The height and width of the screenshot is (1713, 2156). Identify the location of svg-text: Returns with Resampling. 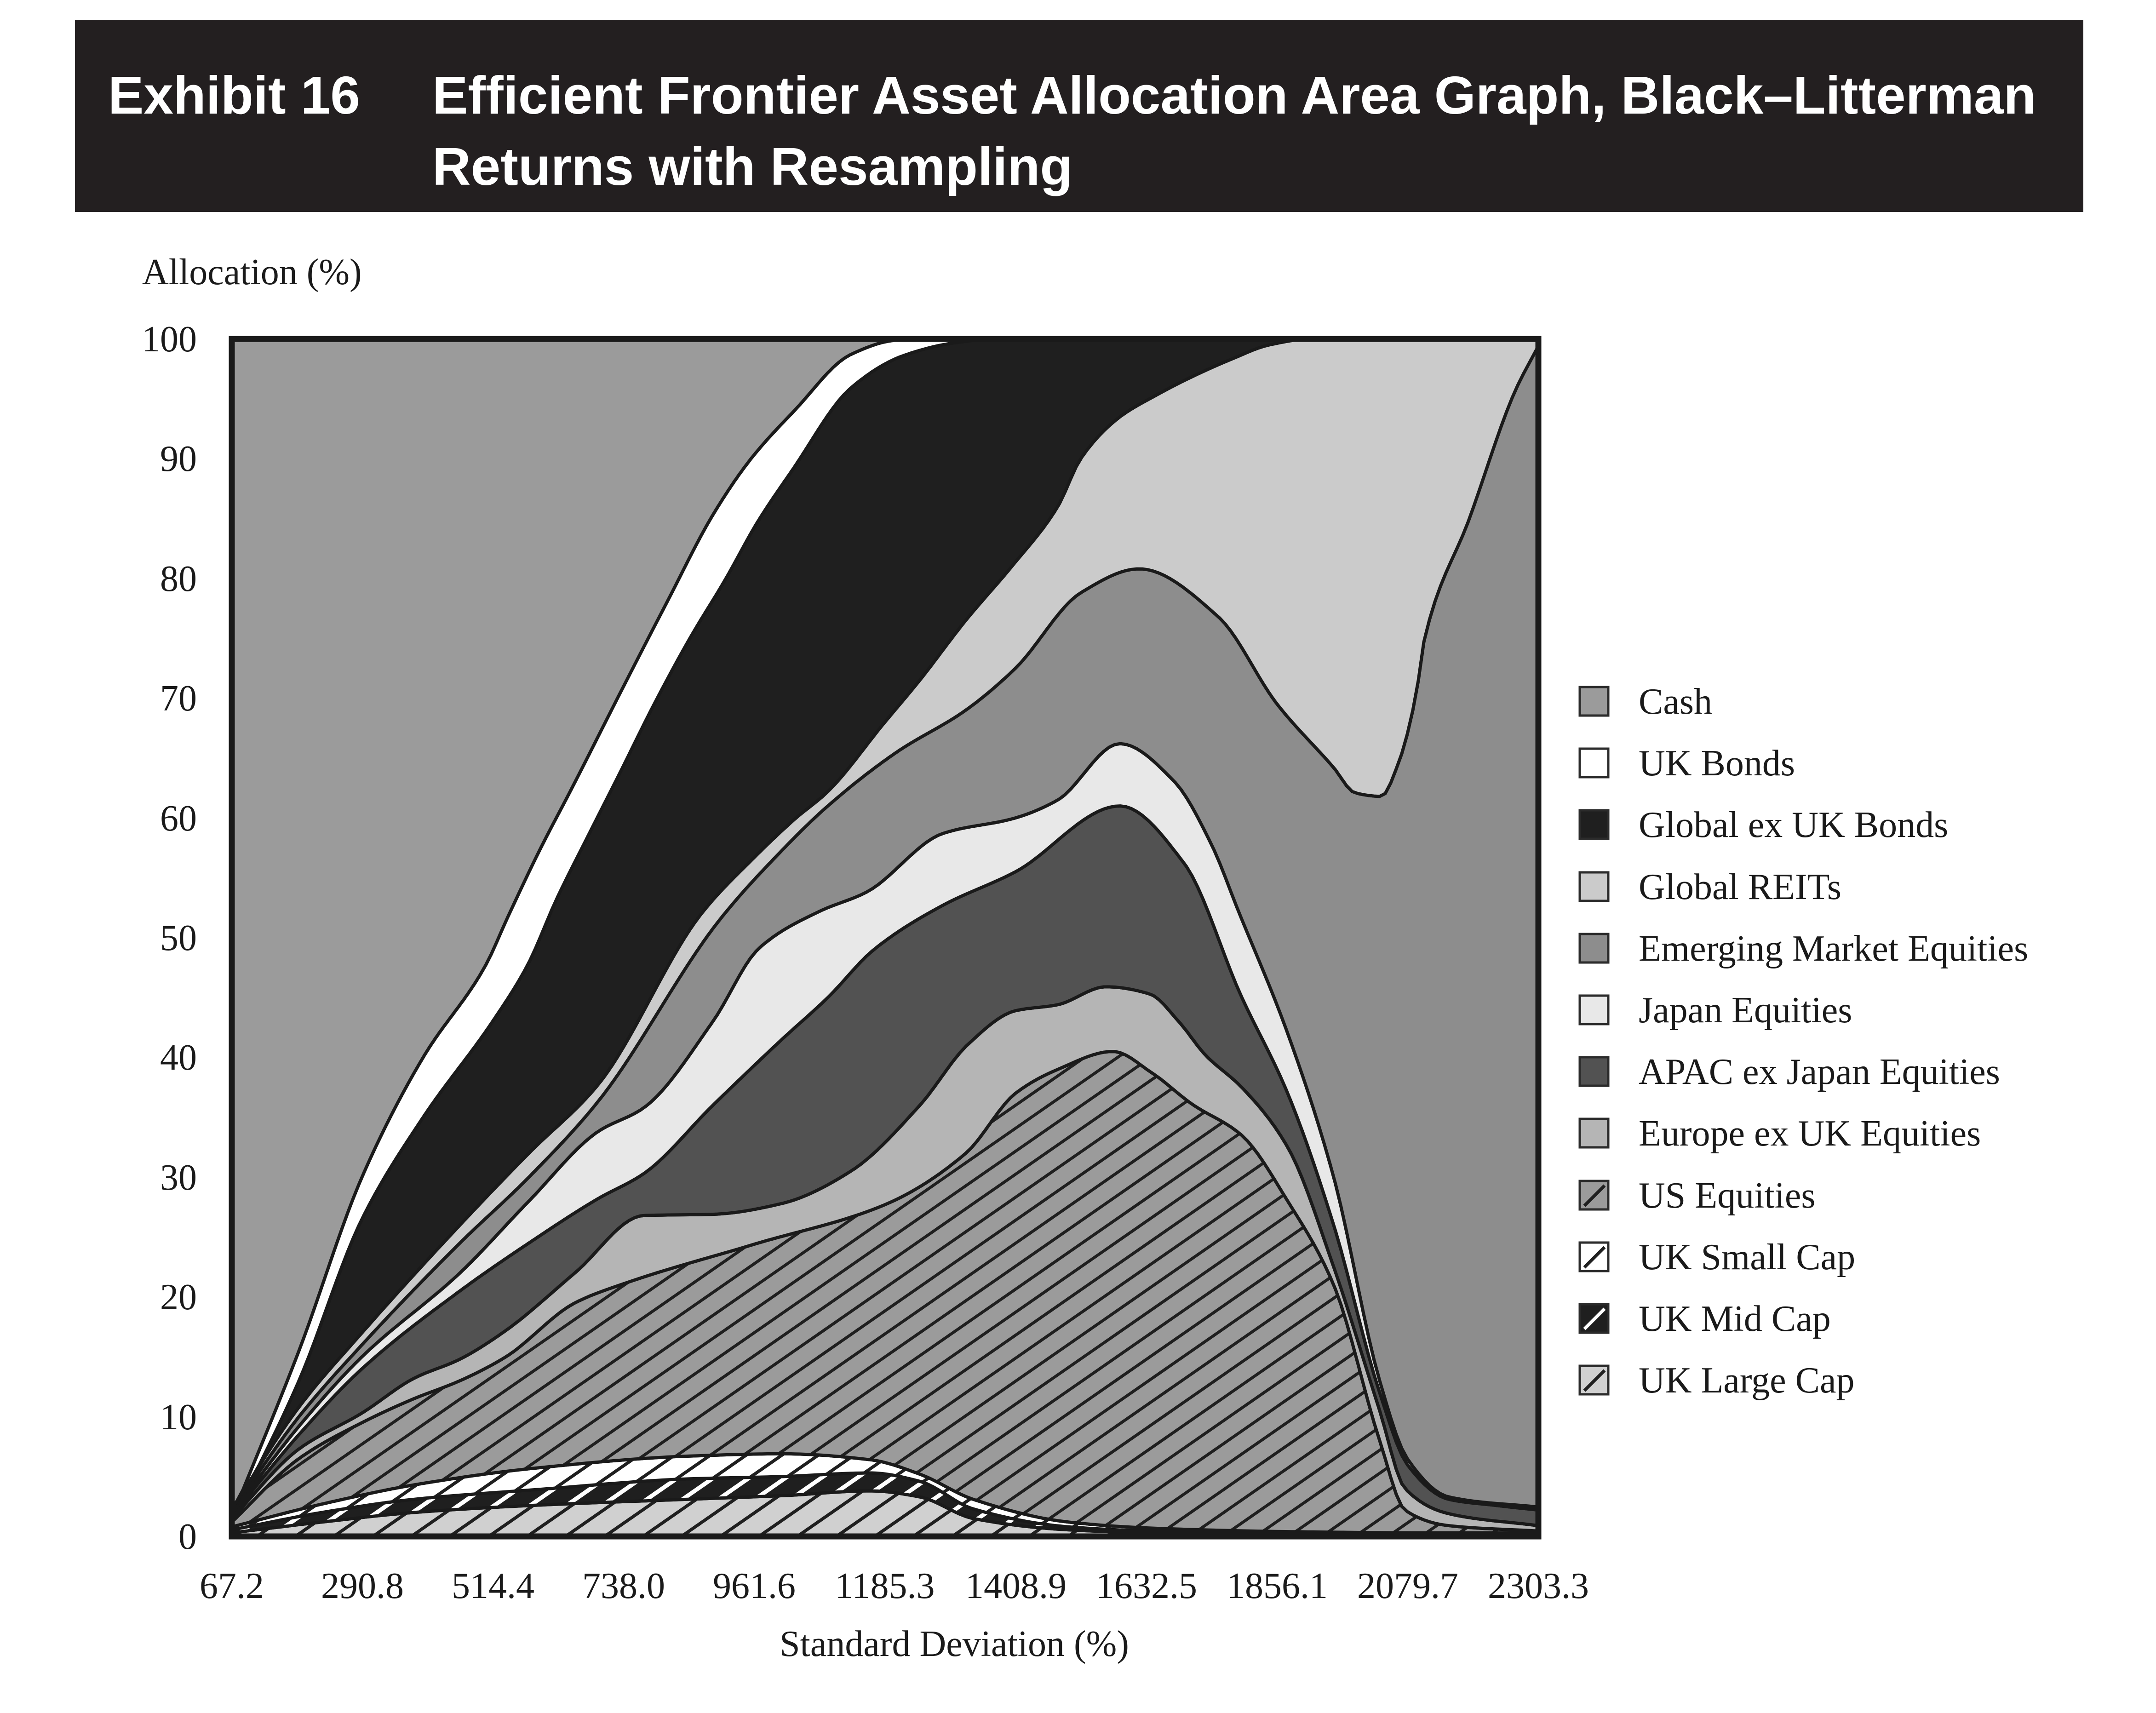
(752, 166).